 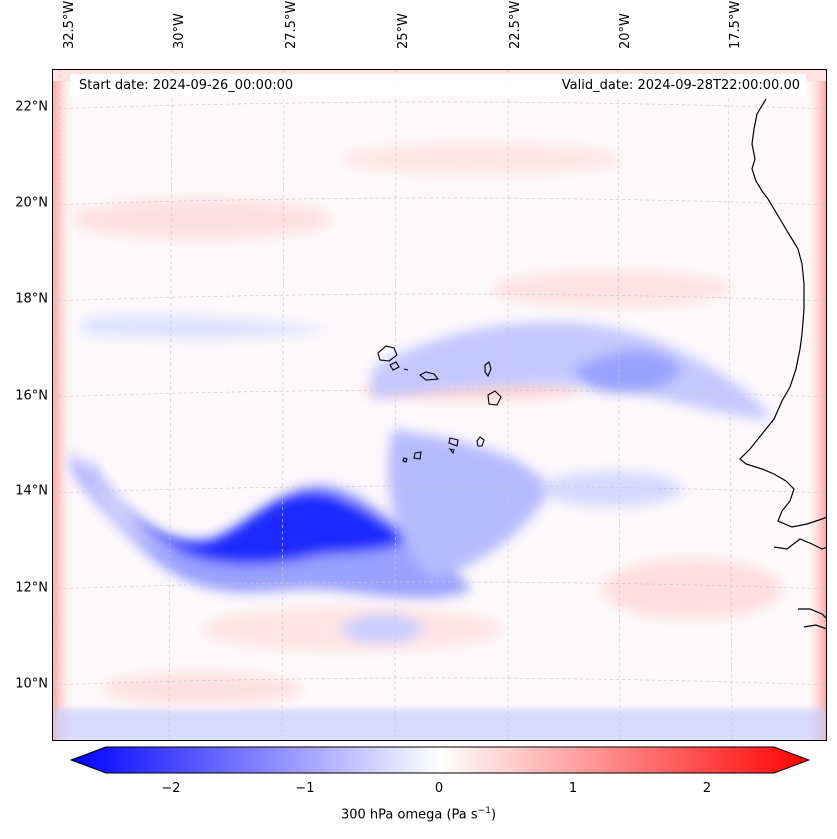 I want to click on lon-label-text: 25°W, so click(x=403, y=31).